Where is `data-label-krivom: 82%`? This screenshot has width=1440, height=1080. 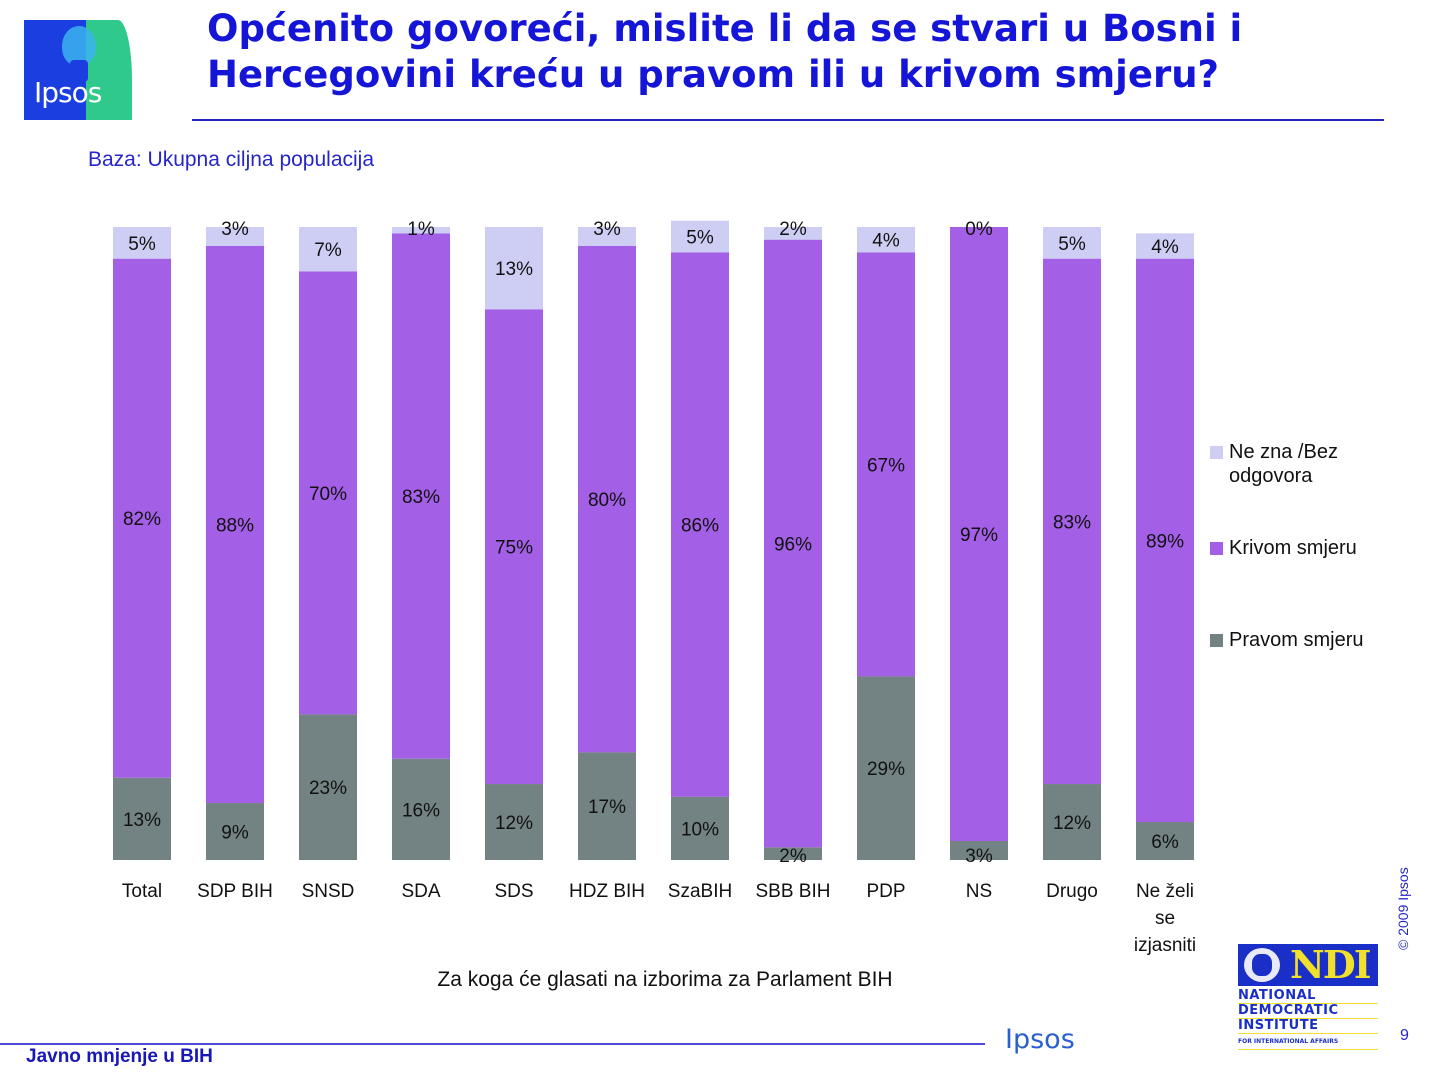 data-label-krivom: 82% is located at coordinates (142, 519).